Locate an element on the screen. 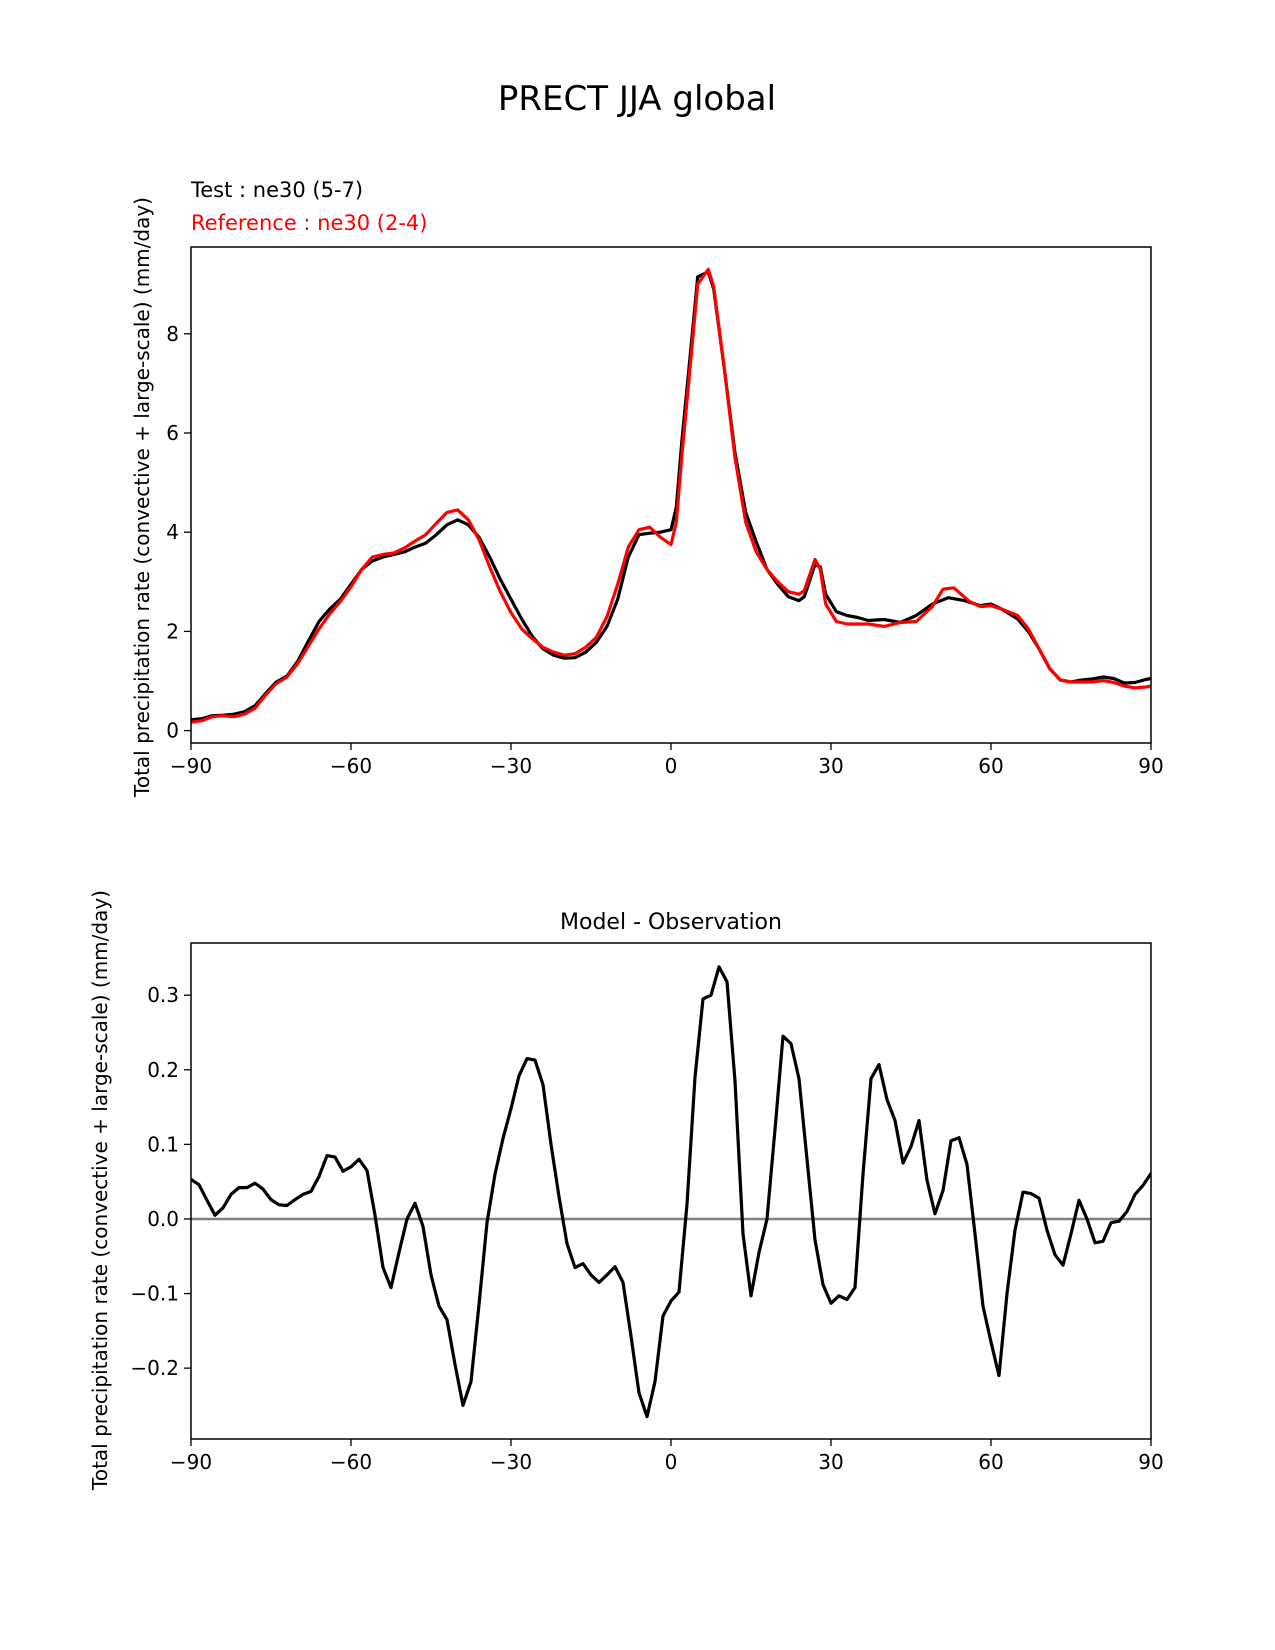 Image resolution: width=1275 pixels, height=1650 pixels. y-tick-label: 0.0 is located at coordinates (163, 1219).